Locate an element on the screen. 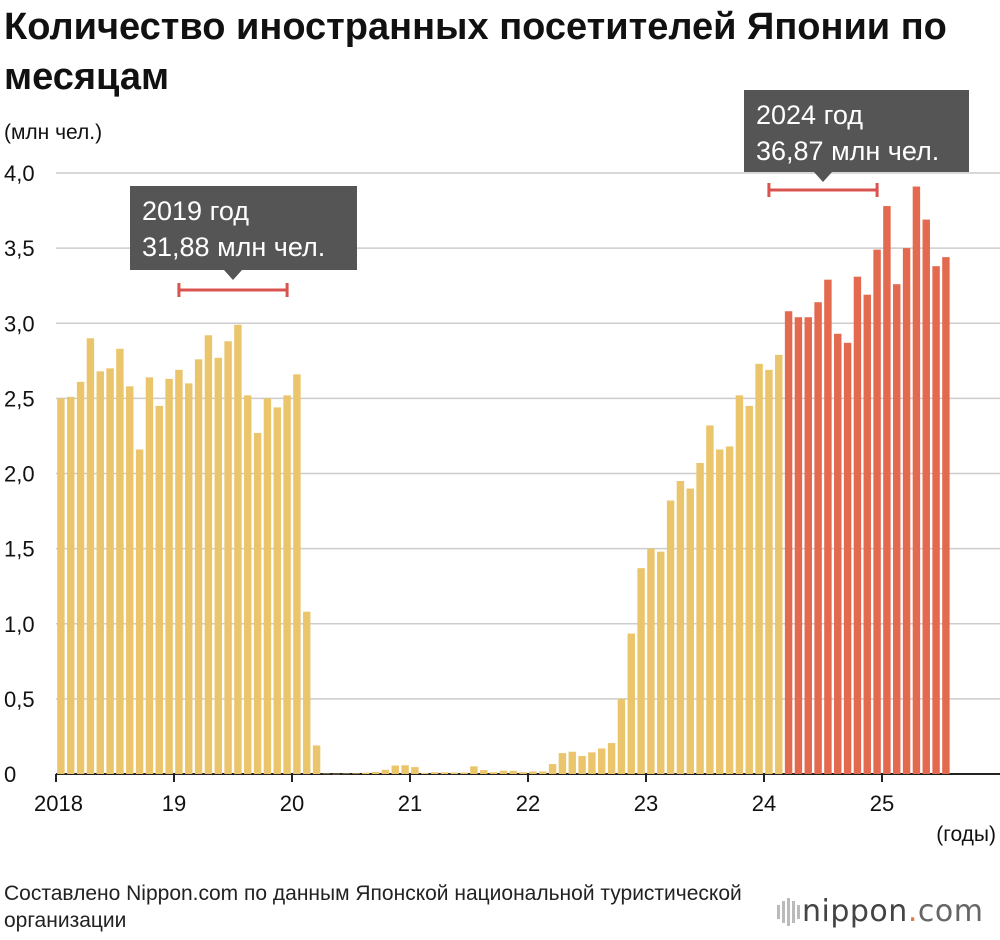  x-tick-label: 19 is located at coordinates (174, 803).